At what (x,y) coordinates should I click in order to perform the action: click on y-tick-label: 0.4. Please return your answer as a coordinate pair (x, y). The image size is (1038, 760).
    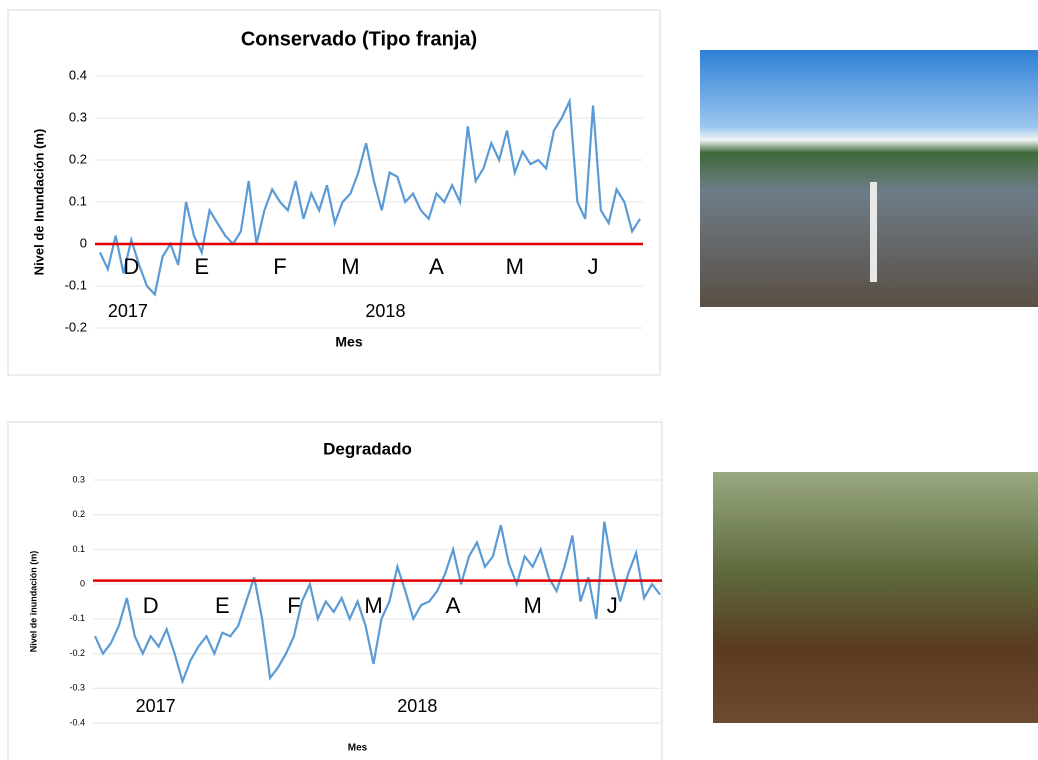
    Looking at the image, I should click on (78, 74).